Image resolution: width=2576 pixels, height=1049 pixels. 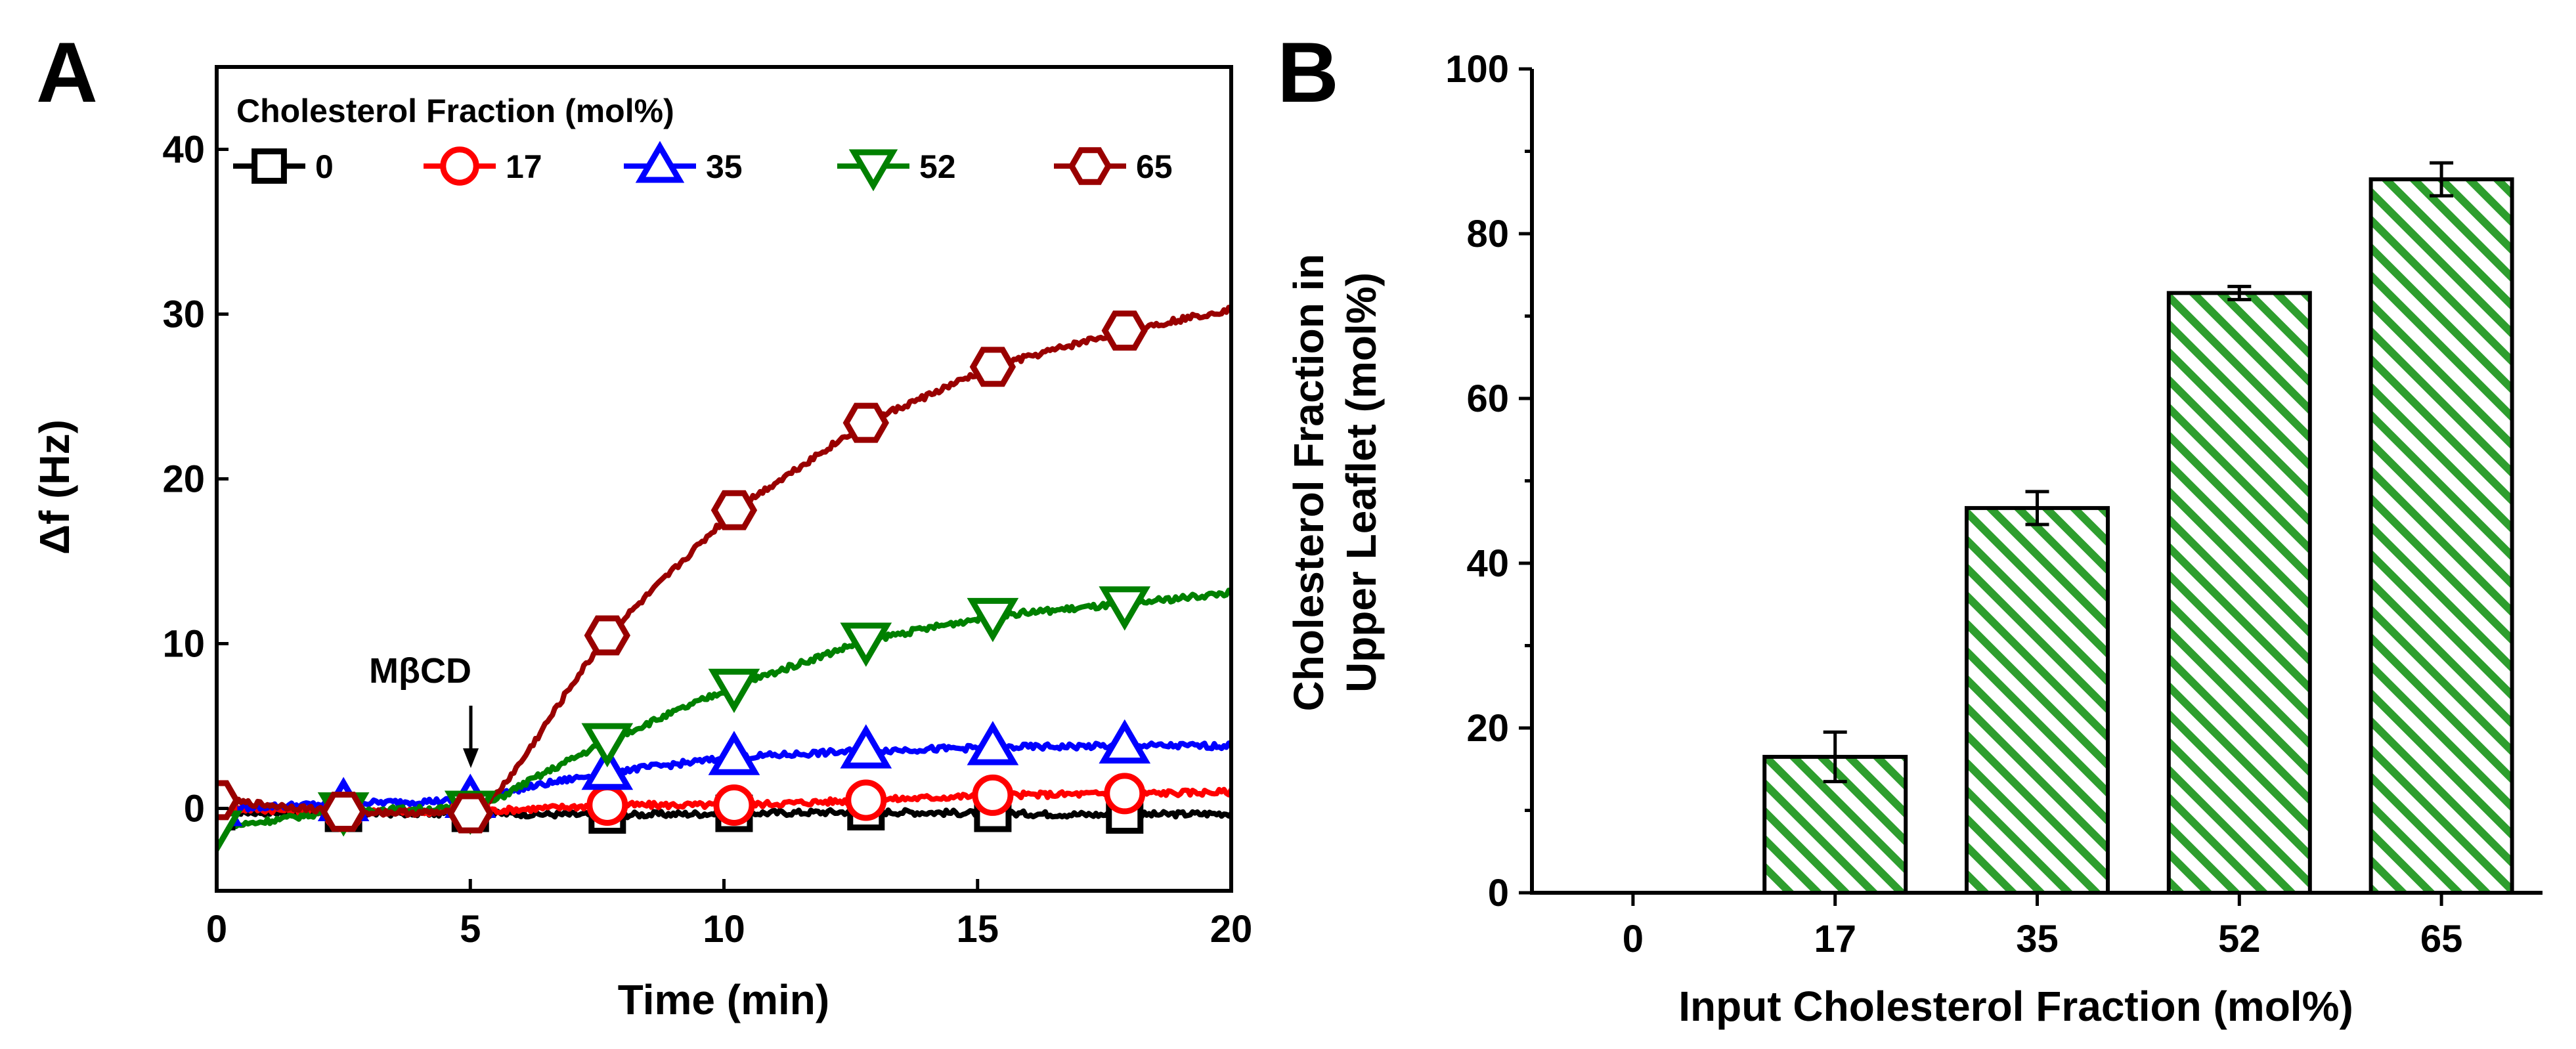 What do you see at coordinates (724, 166) in the screenshot?
I see `legend-label-35: 35` at bounding box center [724, 166].